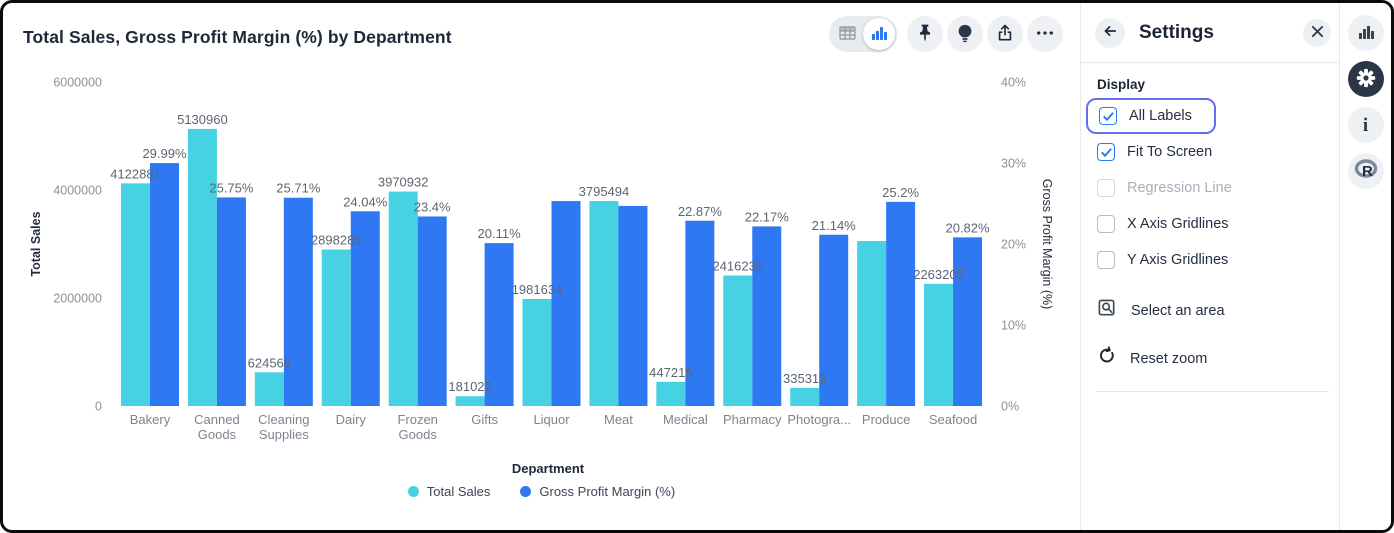 This screenshot has width=1394, height=533. I want to click on checkbox-row-all-labels: All Labels, so click(1151, 116).